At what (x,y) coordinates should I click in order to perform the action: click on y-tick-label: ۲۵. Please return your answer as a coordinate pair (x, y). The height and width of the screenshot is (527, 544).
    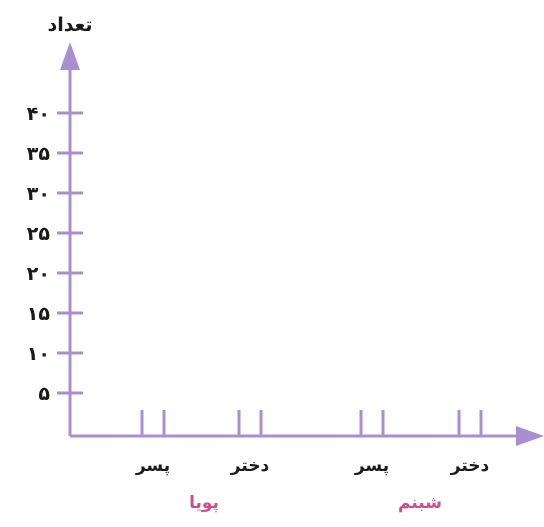
    Looking at the image, I should click on (39, 234).